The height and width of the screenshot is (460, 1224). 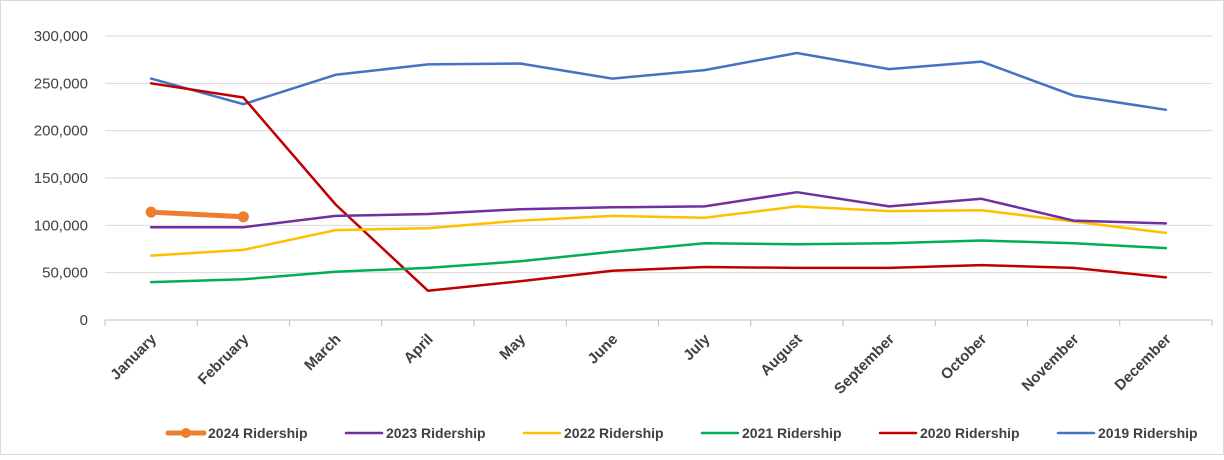 What do you see at coordinates (436, 433) in the screenshot?
I see `legend-label: 2023 Ridership` at bounding box center [436, 433].